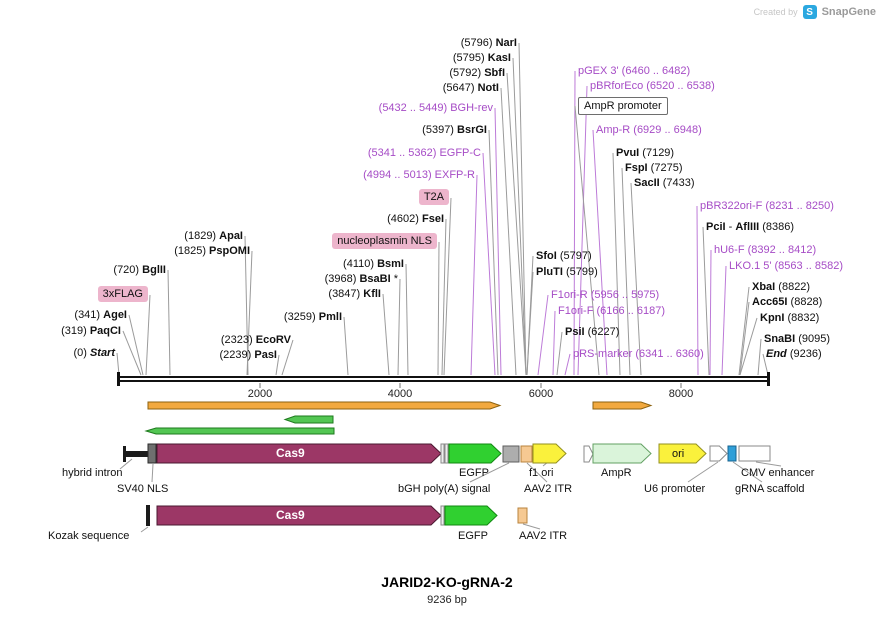 This screenshot has height=620, width=894. Describe the element at coordinates (124, 454) in the screenshot. I see `hybrid-intron-cap` at that location.